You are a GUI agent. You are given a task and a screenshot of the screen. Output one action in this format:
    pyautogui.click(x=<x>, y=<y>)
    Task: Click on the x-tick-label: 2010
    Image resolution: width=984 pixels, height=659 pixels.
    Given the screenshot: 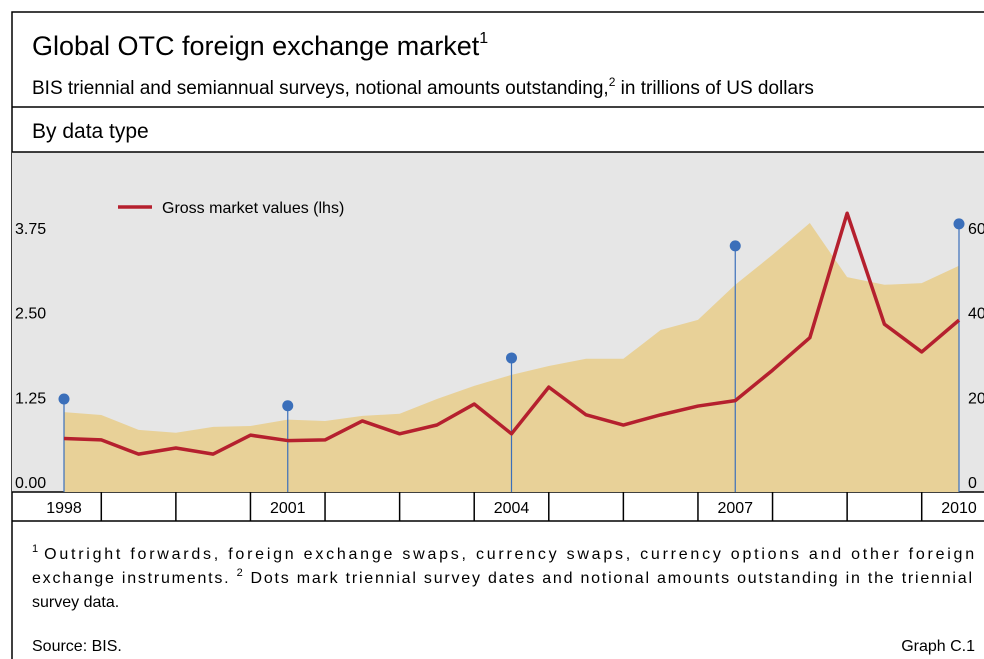 What is the action you would take?
    pyautogui.click(x=959, y=508)
    